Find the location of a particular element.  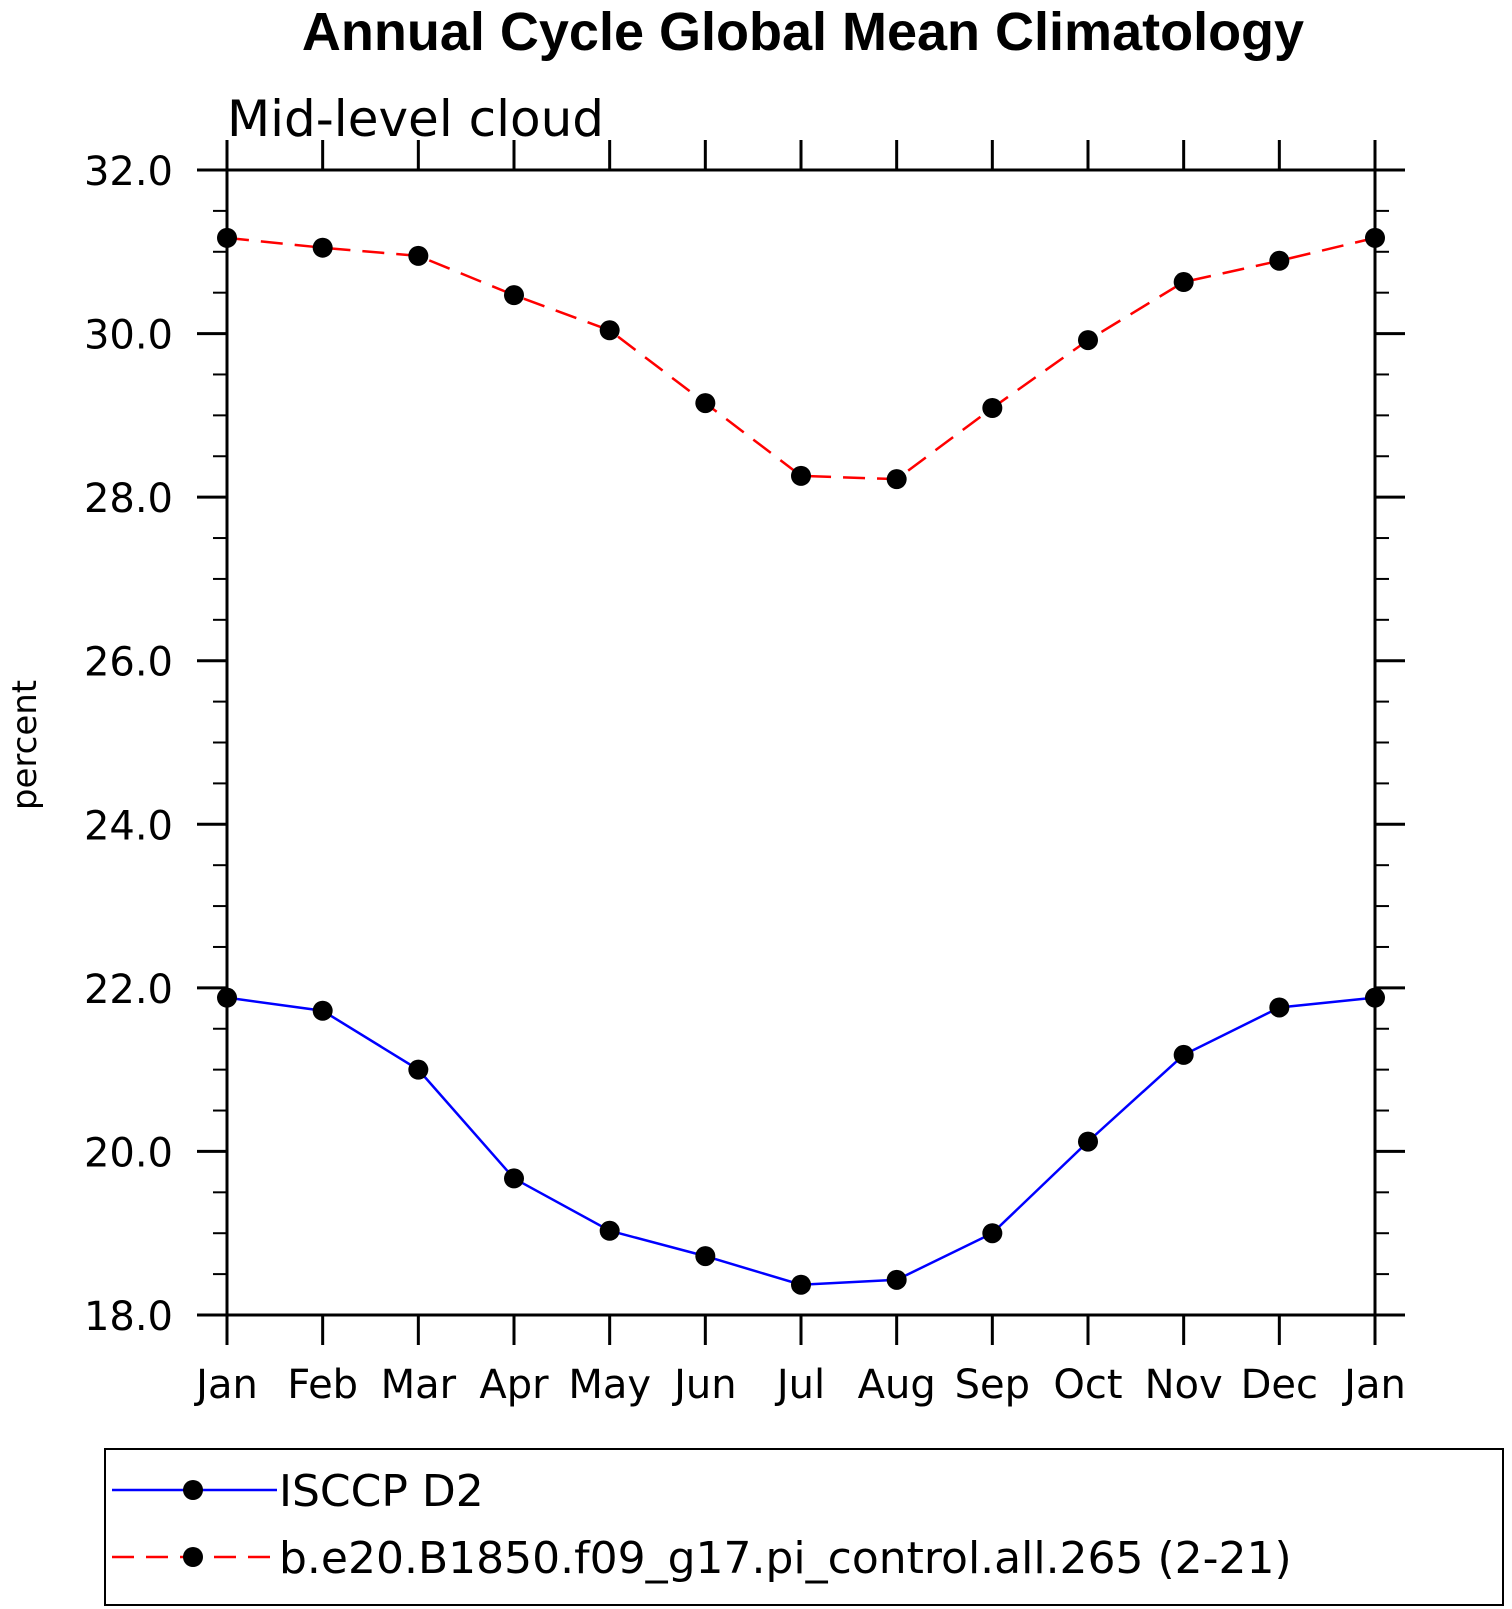

x-tick-label: Aug is located at coordinates (897, 1385).